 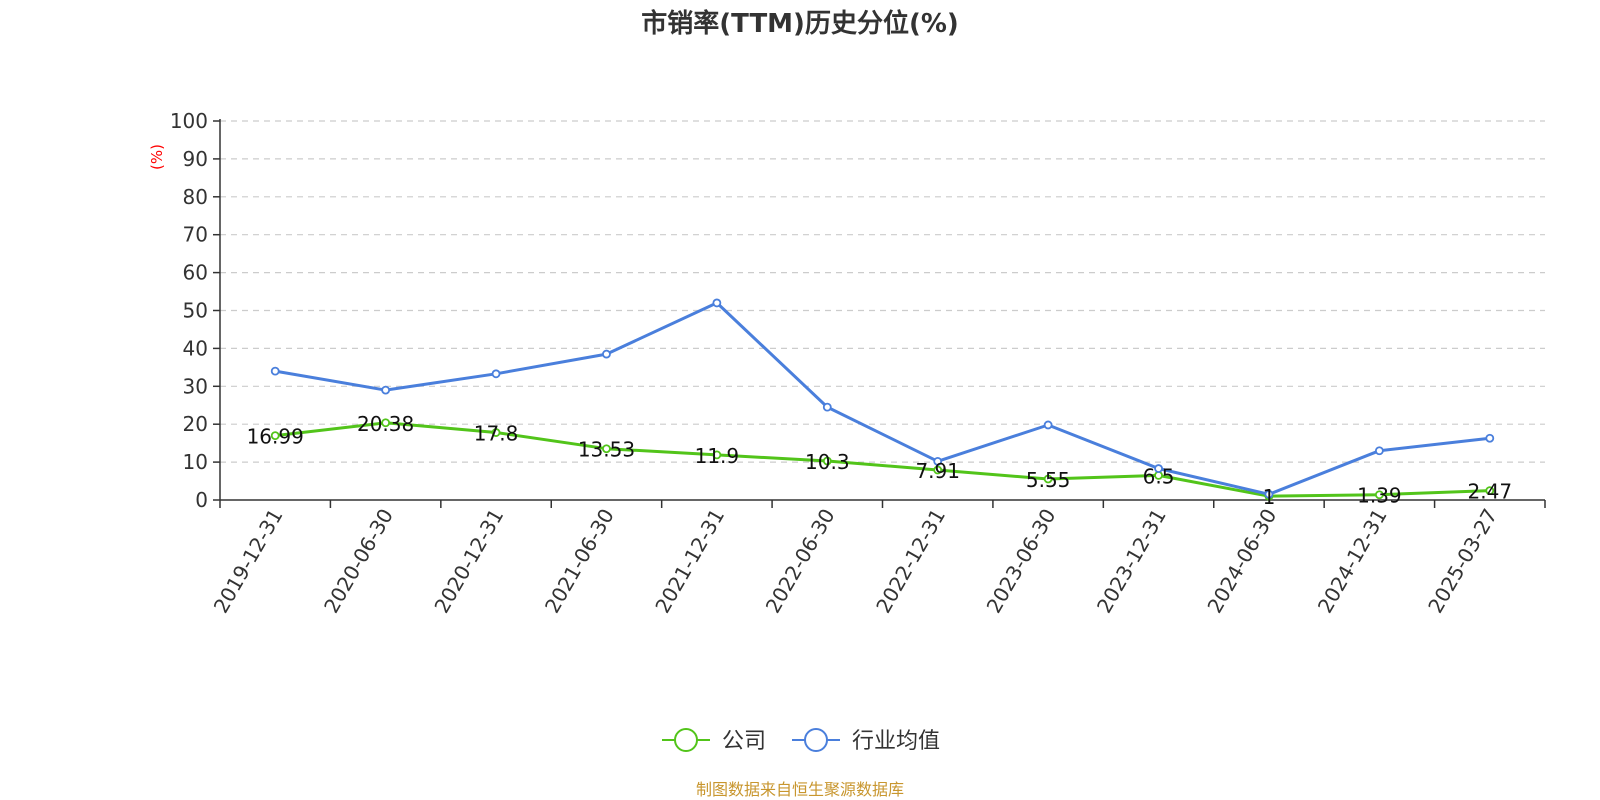 I want to click on data-label: 13.53, so click(x=606, y=450).